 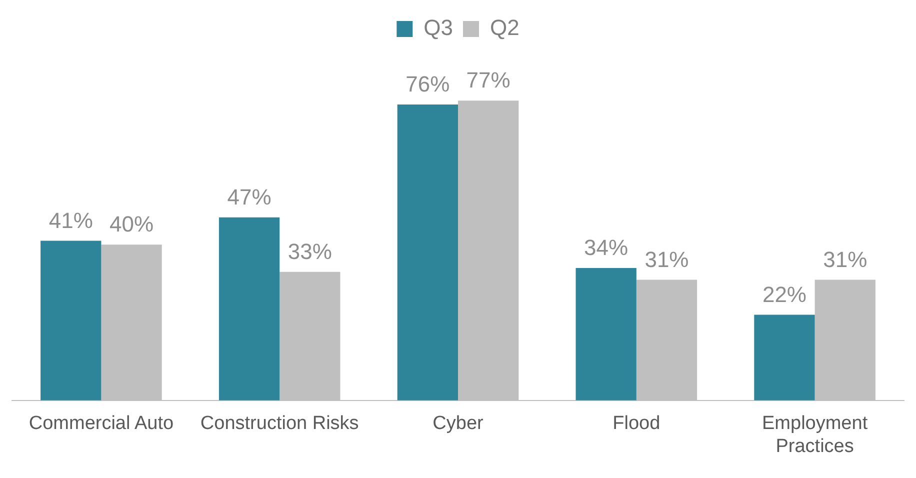 I want to click on data-label: 22%, so click(x=784, y=294).